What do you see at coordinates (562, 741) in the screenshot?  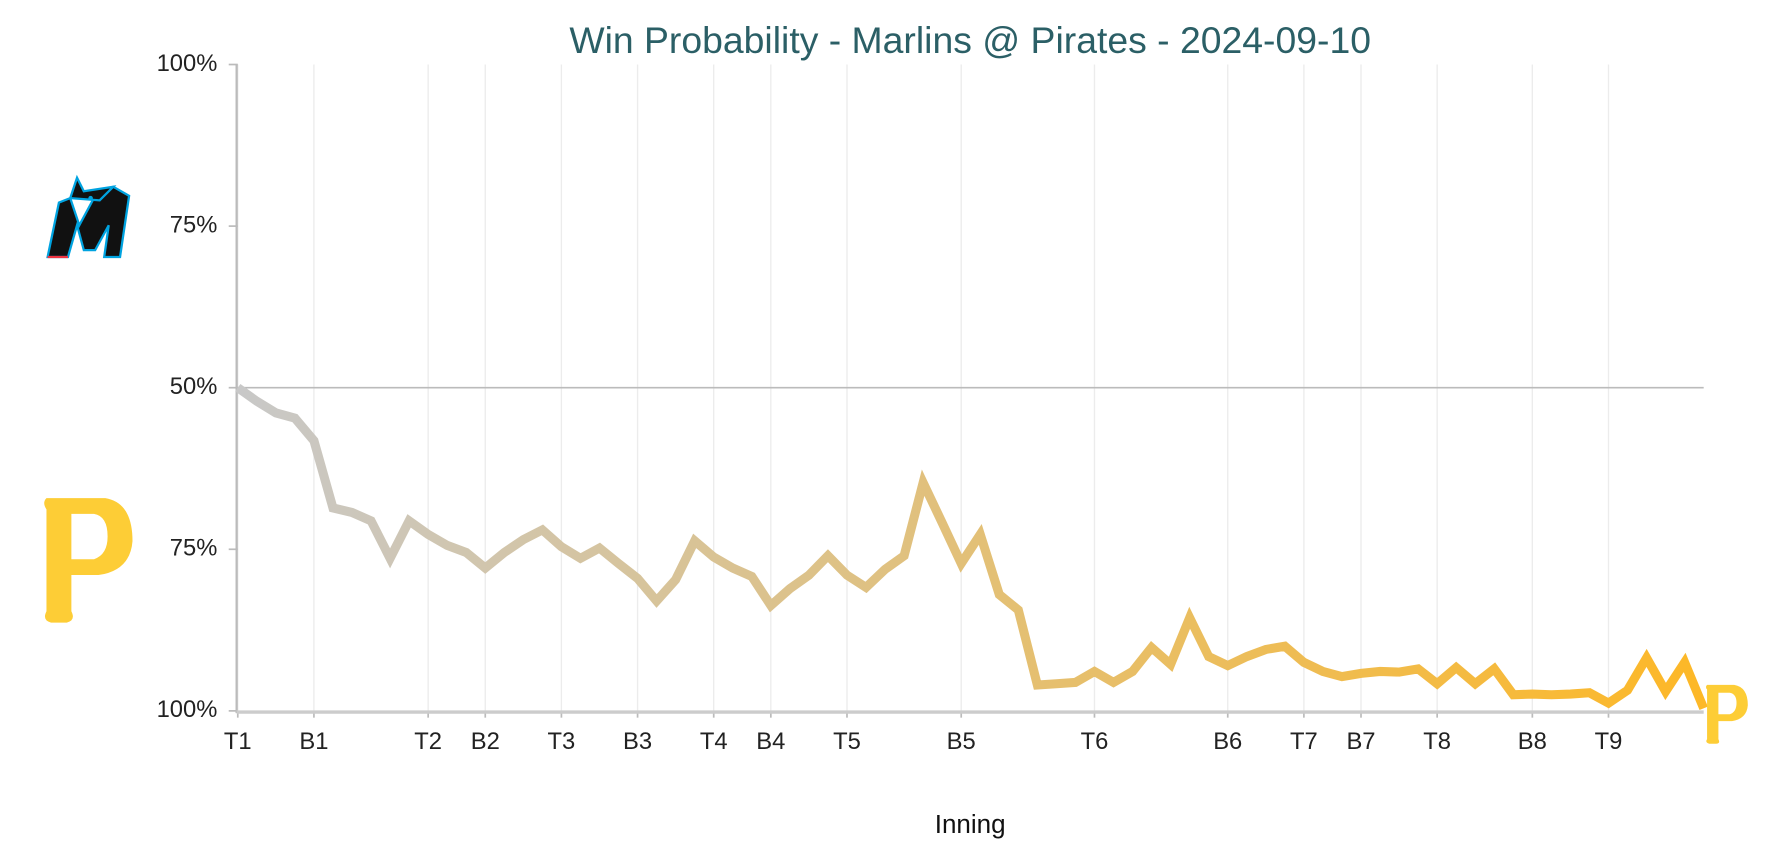 I see `x-tick-label: T3` at bounding box center [562, 741].